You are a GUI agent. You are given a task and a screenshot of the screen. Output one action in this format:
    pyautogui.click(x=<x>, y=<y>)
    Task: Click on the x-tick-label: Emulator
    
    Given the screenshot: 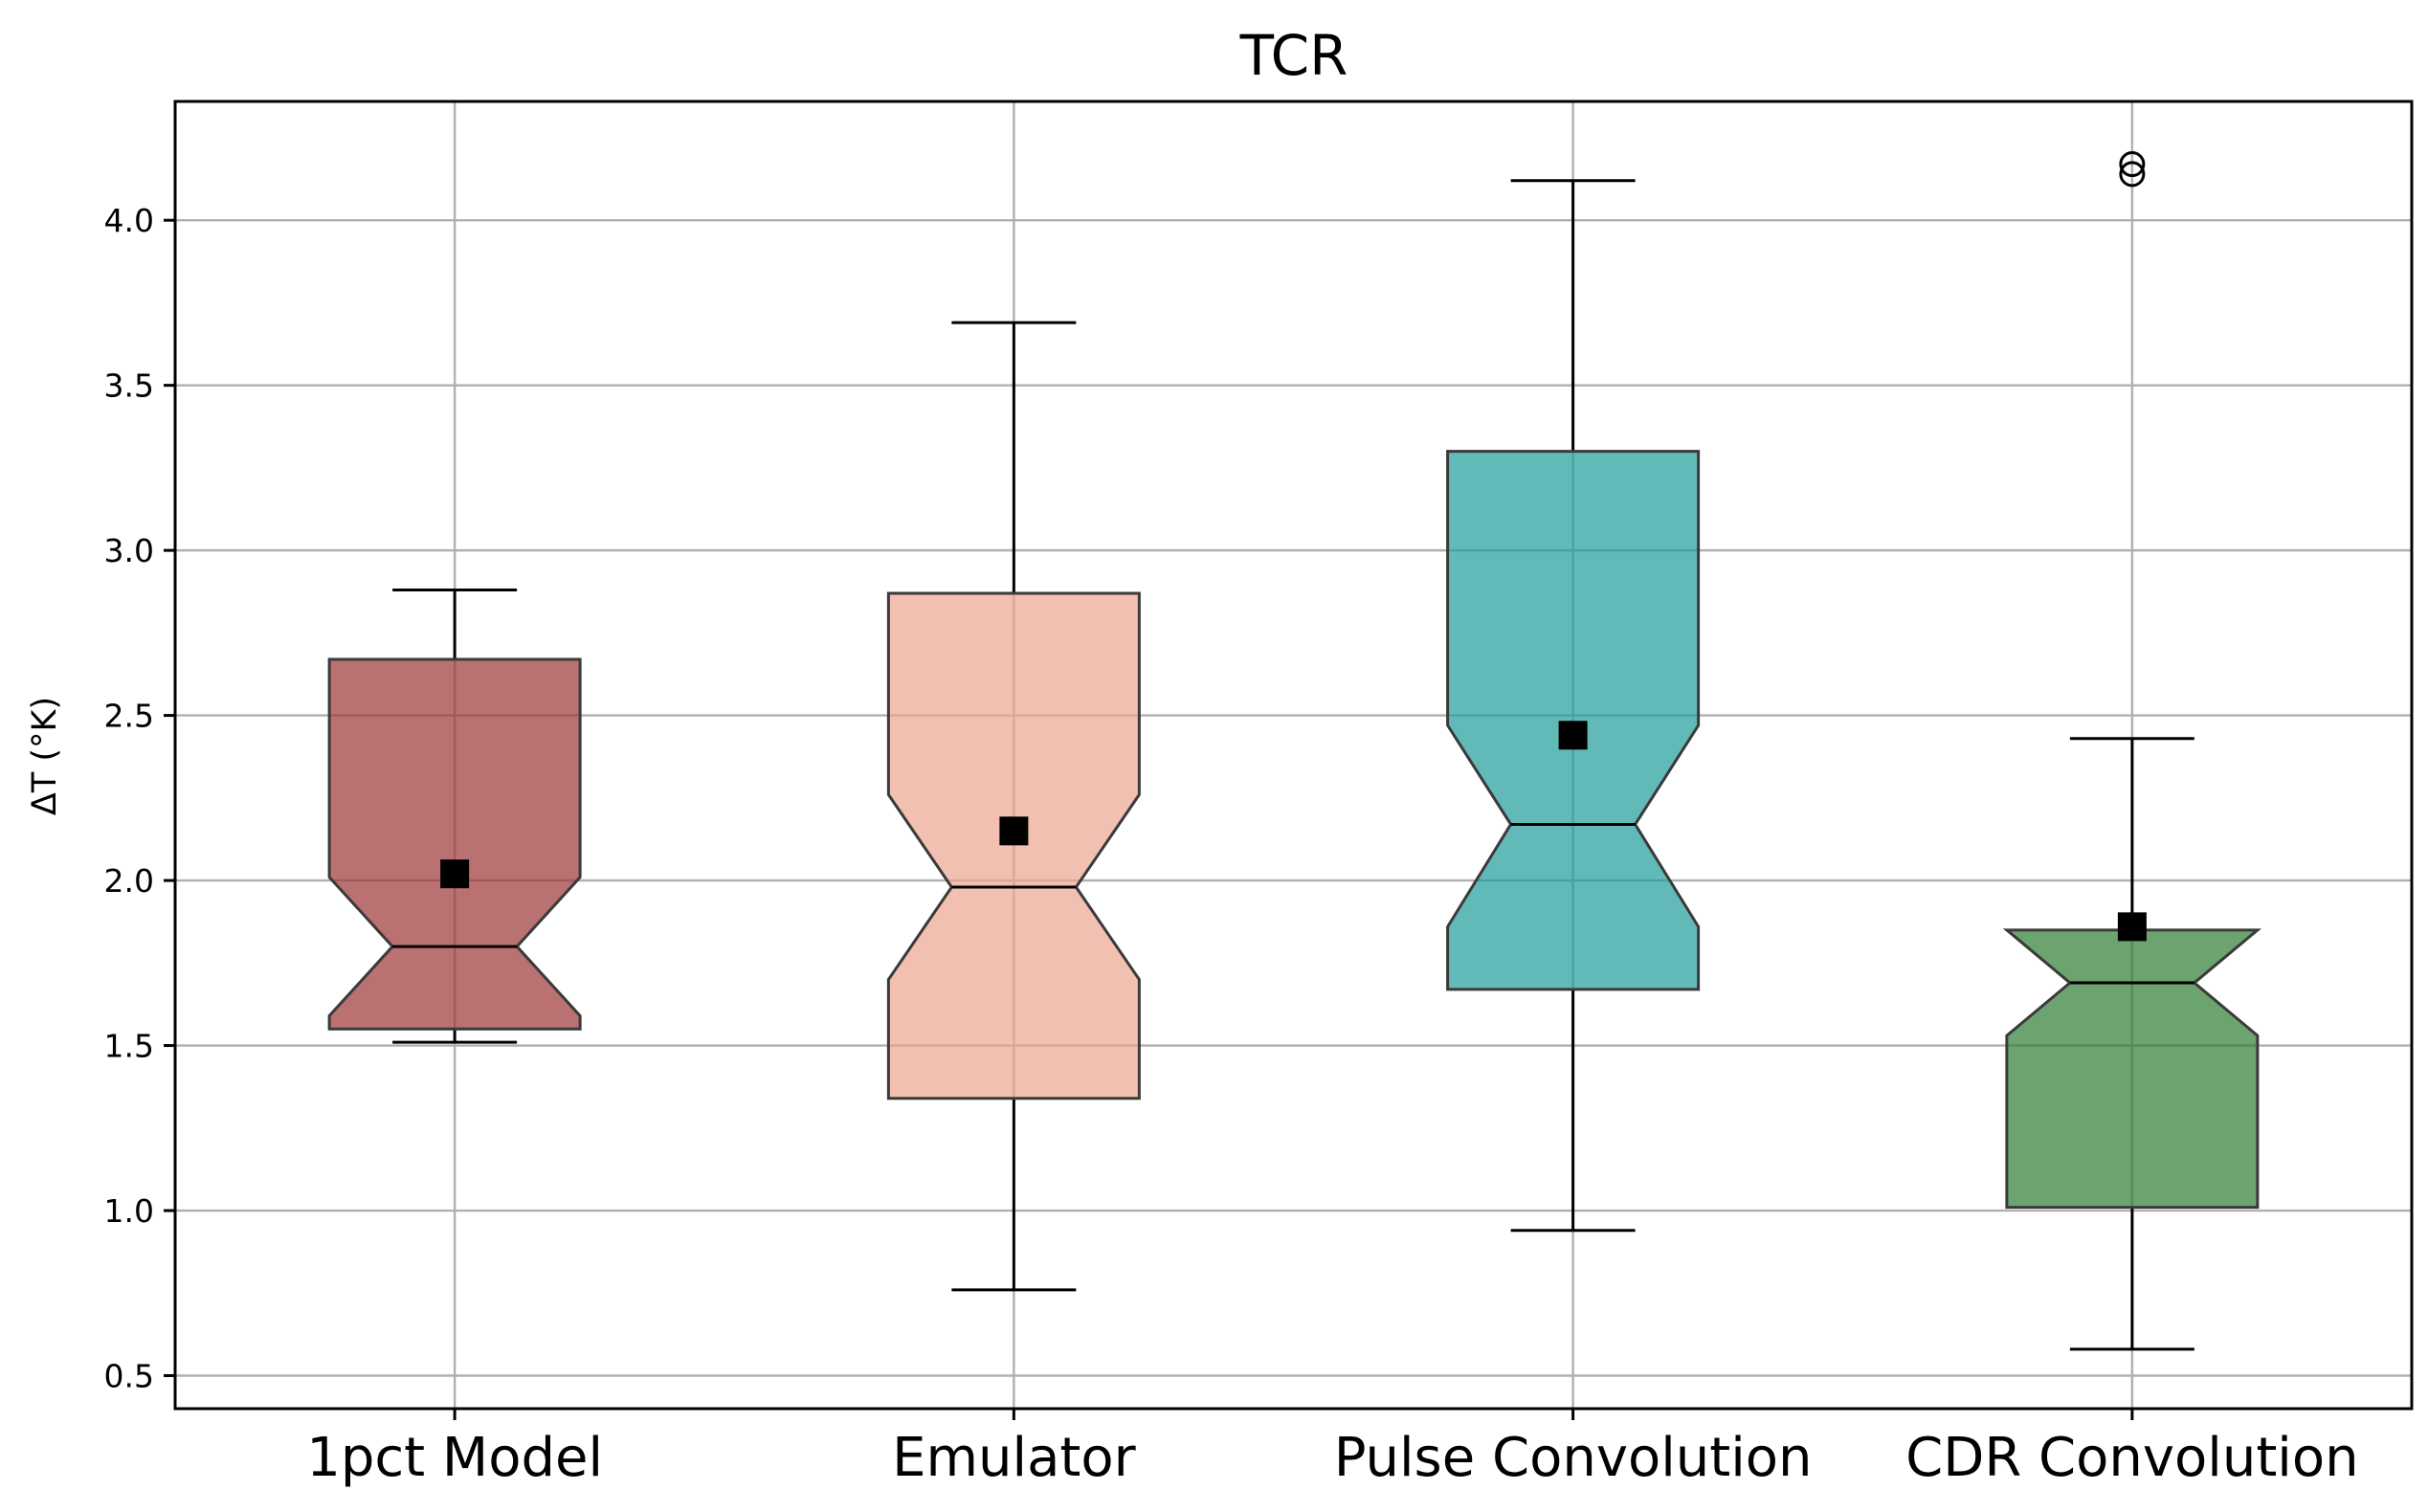 What is the action you would take?
    pyautogui.click(x=1015, y=1458)
    